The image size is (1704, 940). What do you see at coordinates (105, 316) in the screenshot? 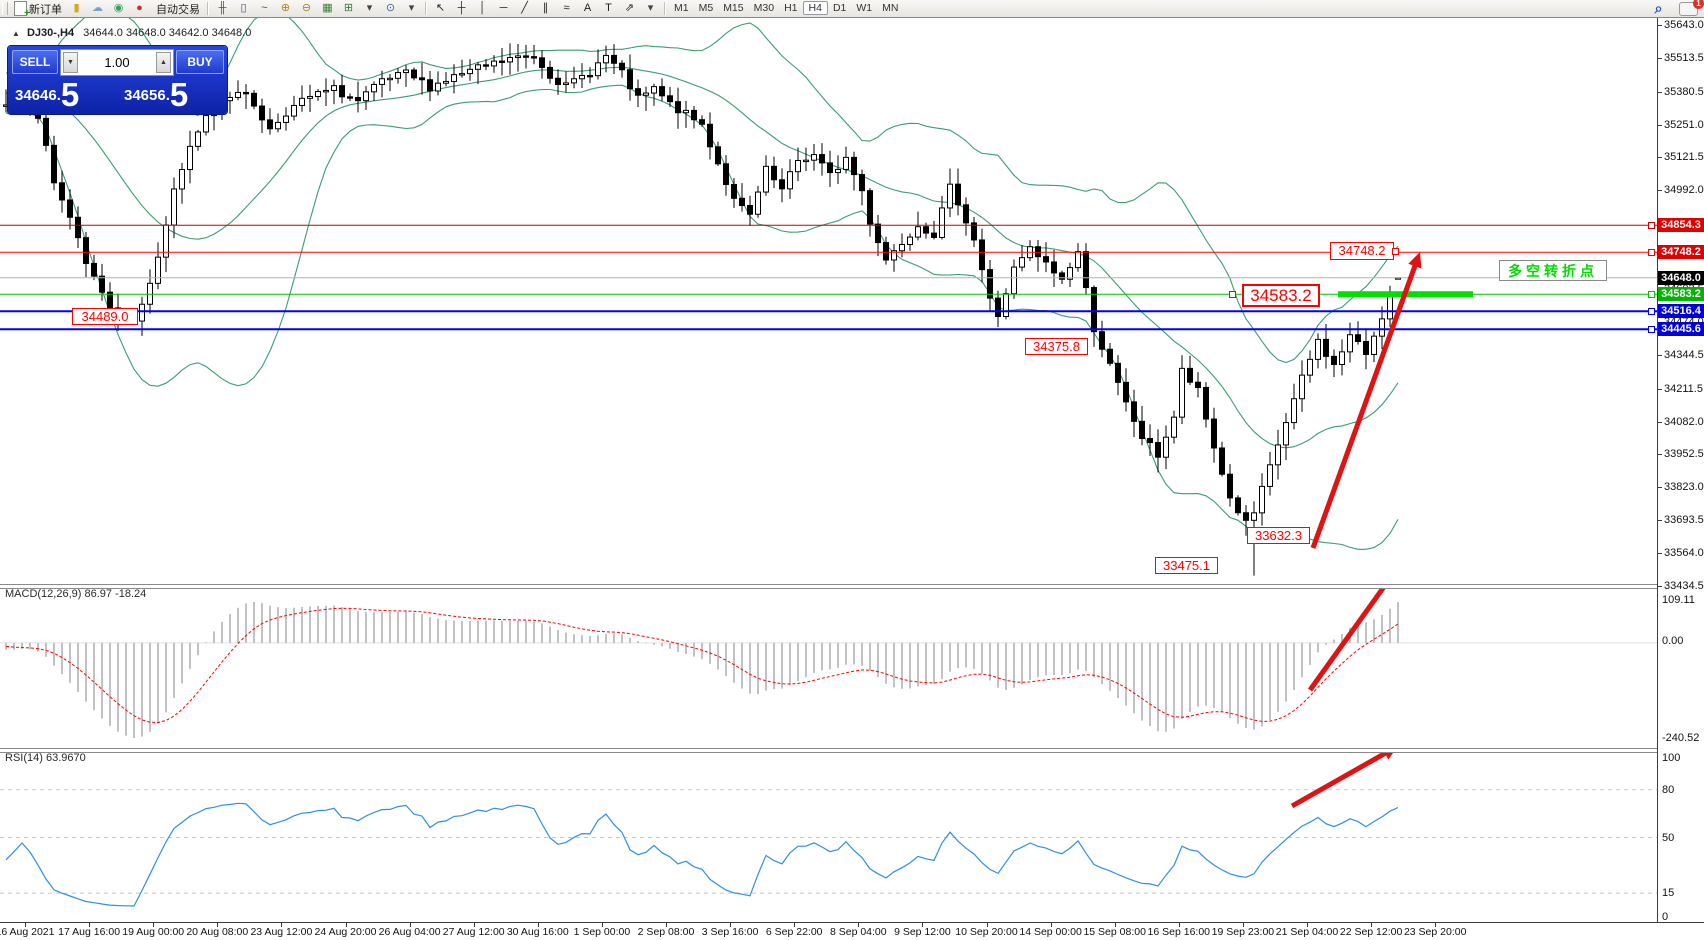
I see `price-annotation: 34489.0` at bounding box center [105, 316].